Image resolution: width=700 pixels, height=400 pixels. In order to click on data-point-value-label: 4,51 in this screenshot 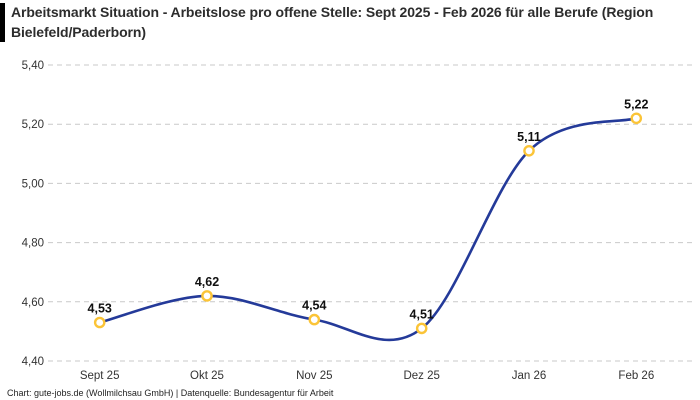, I will do `click(422, 314)`.